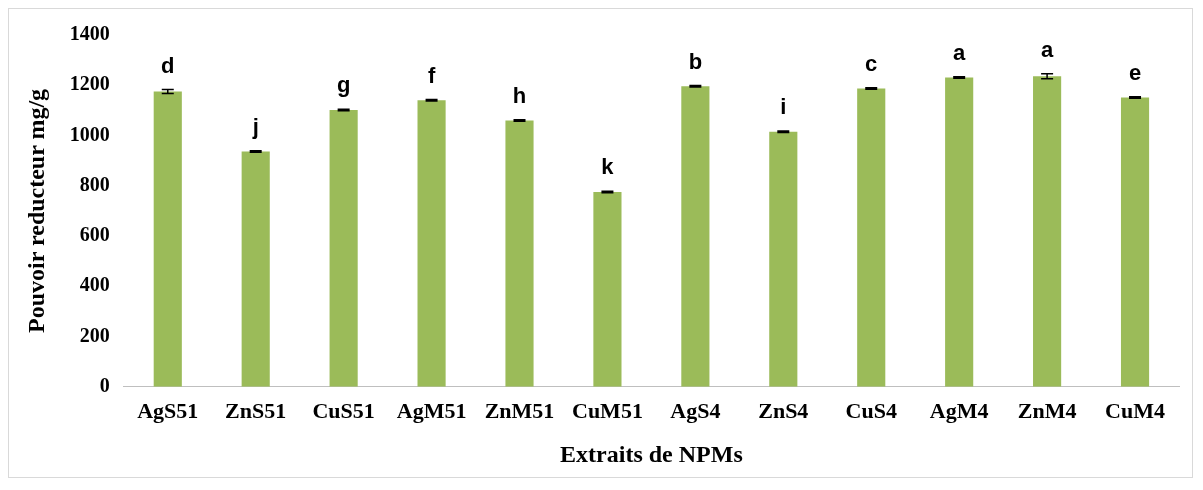 The width and height of the screenshot is (1203, 490). What do you see at coordinates (168, 410) in the screenshot?
I see `x-tick-label: AgS51` at bounding box center [168, 410].